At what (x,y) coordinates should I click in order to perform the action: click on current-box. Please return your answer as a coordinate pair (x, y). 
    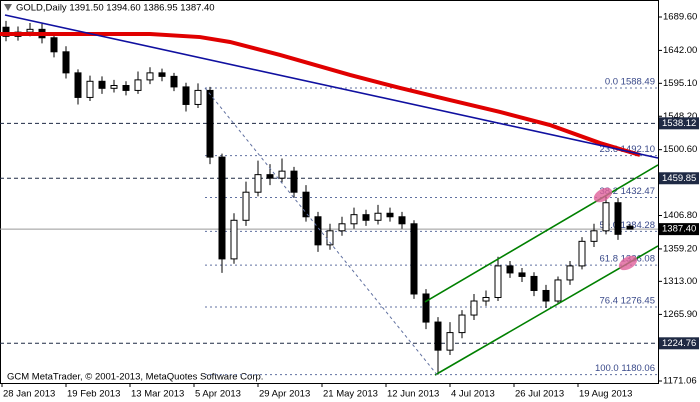
    Looking at the image, I should click on (679, 229).